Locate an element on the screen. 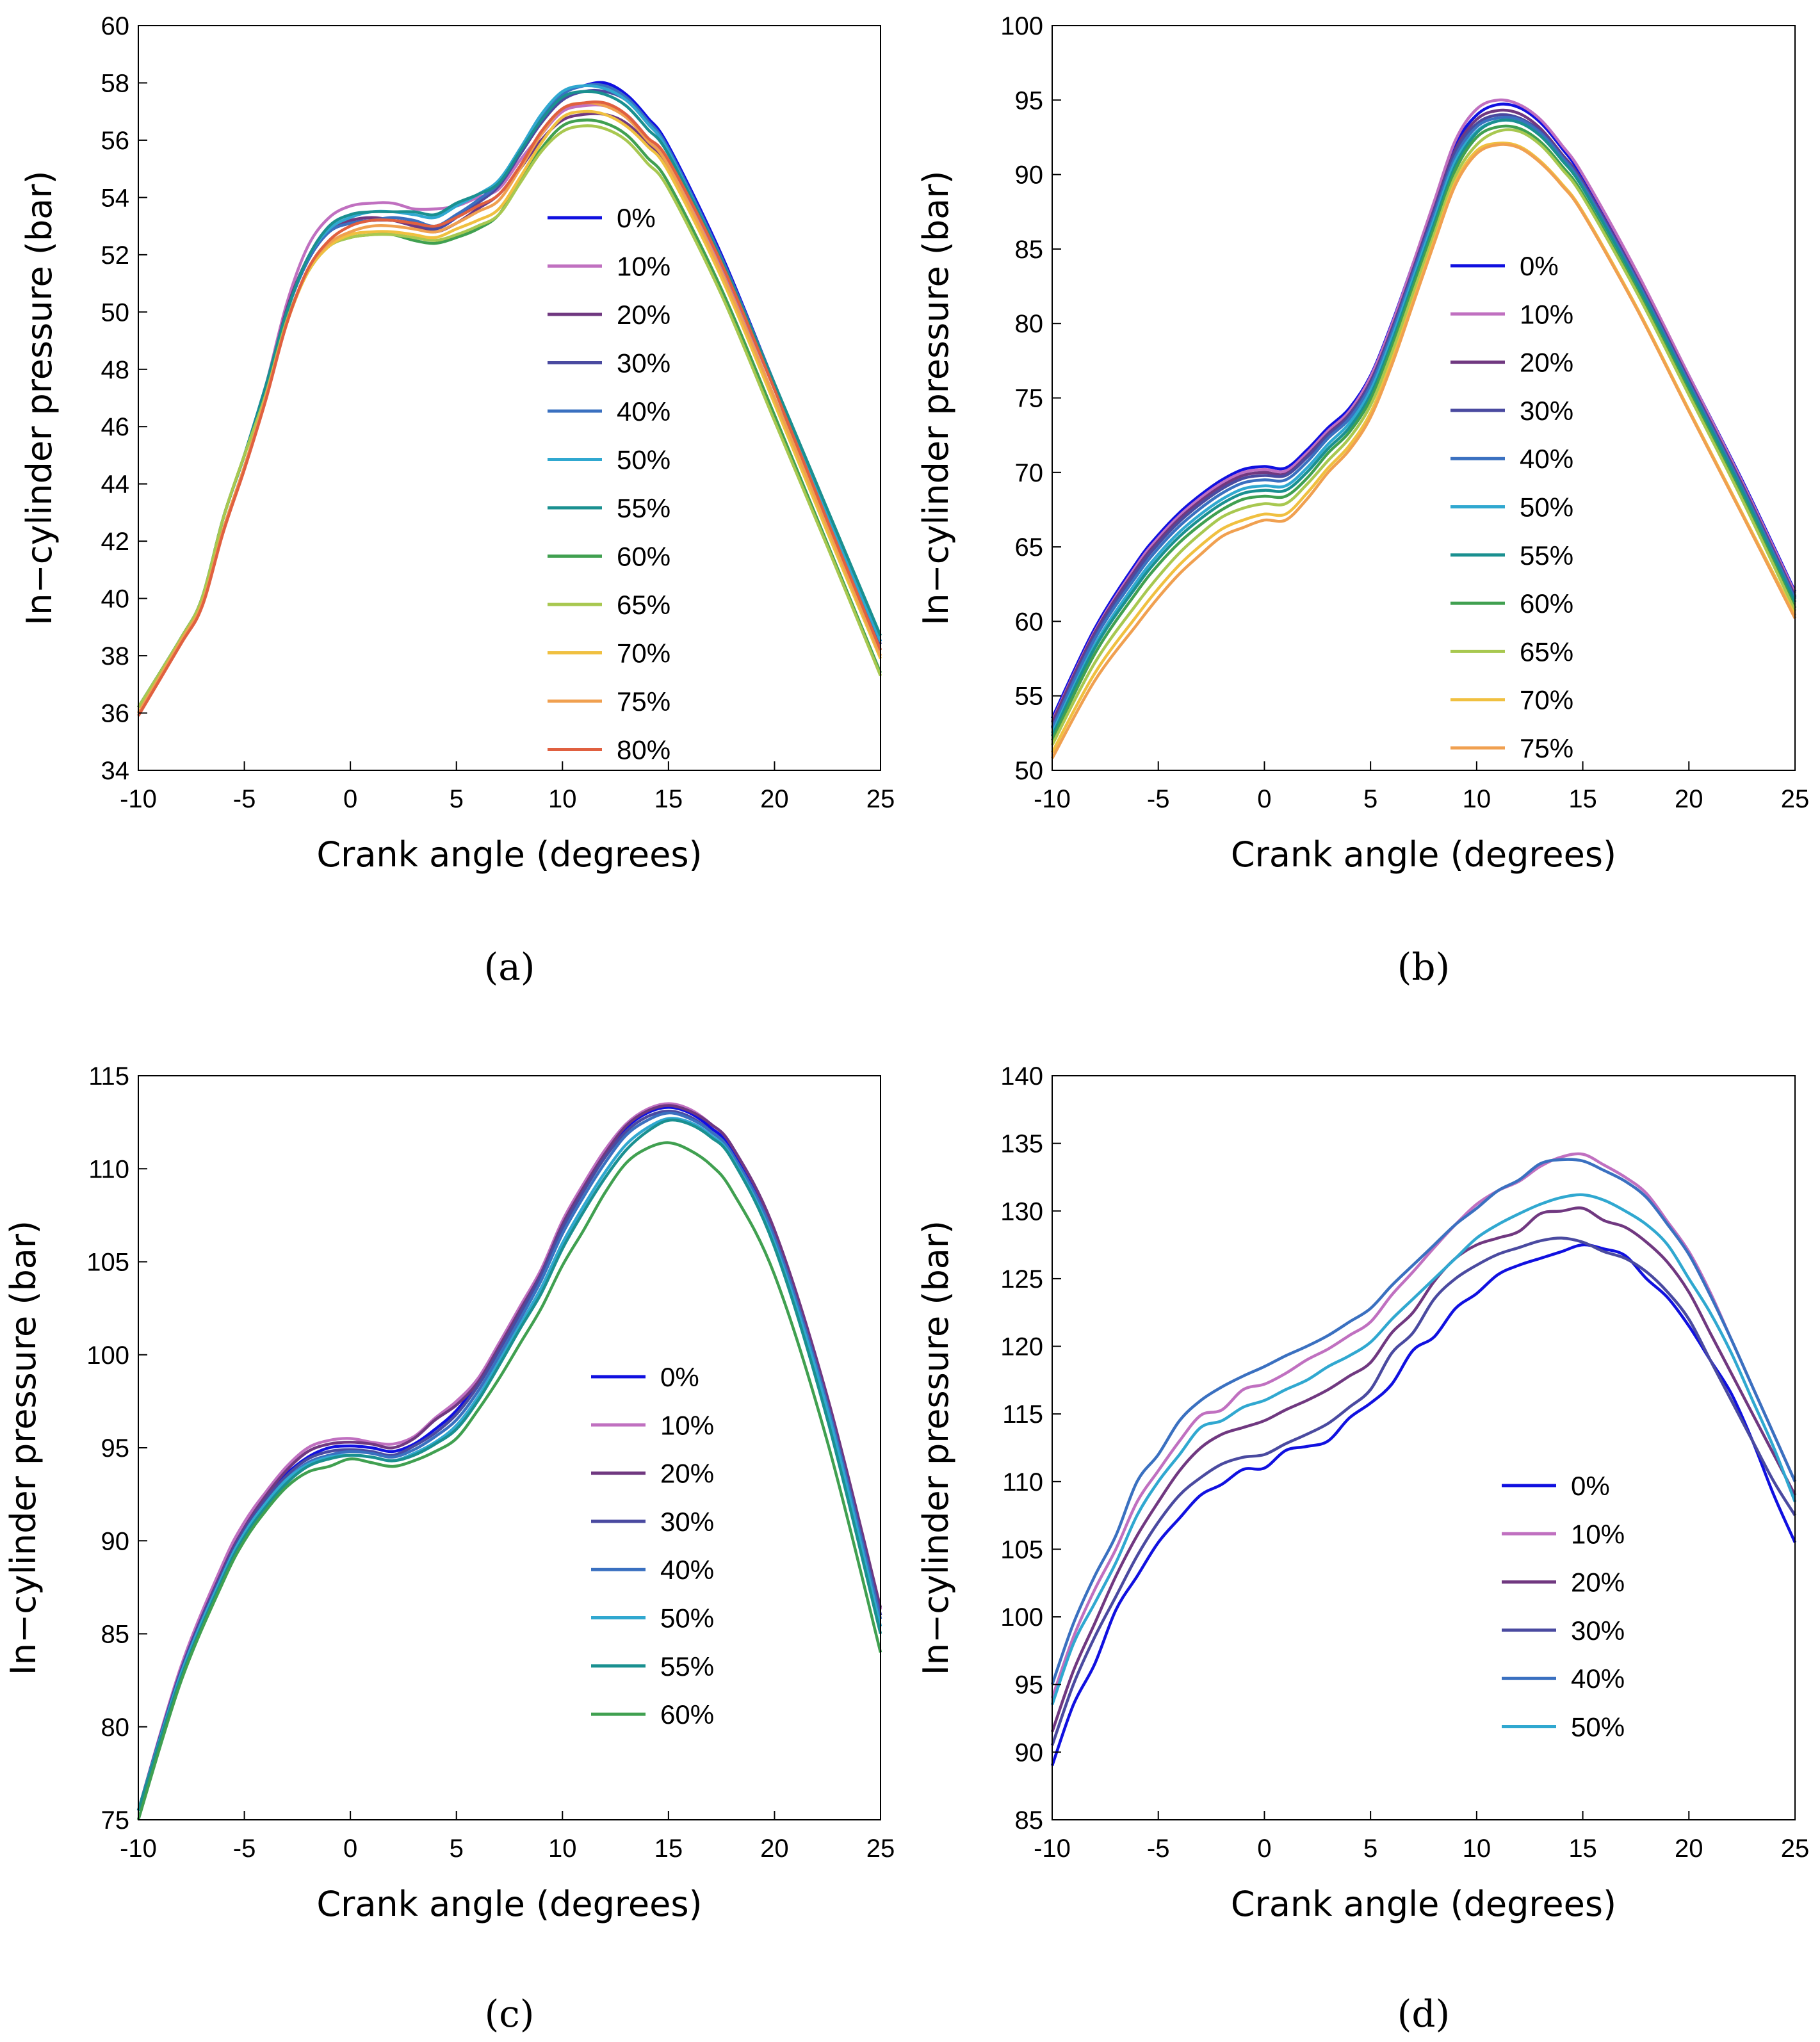 The width and height of the screenshot is (1820, 2042). y-tick-label: 125 is located at coordinates (1021, 1279).